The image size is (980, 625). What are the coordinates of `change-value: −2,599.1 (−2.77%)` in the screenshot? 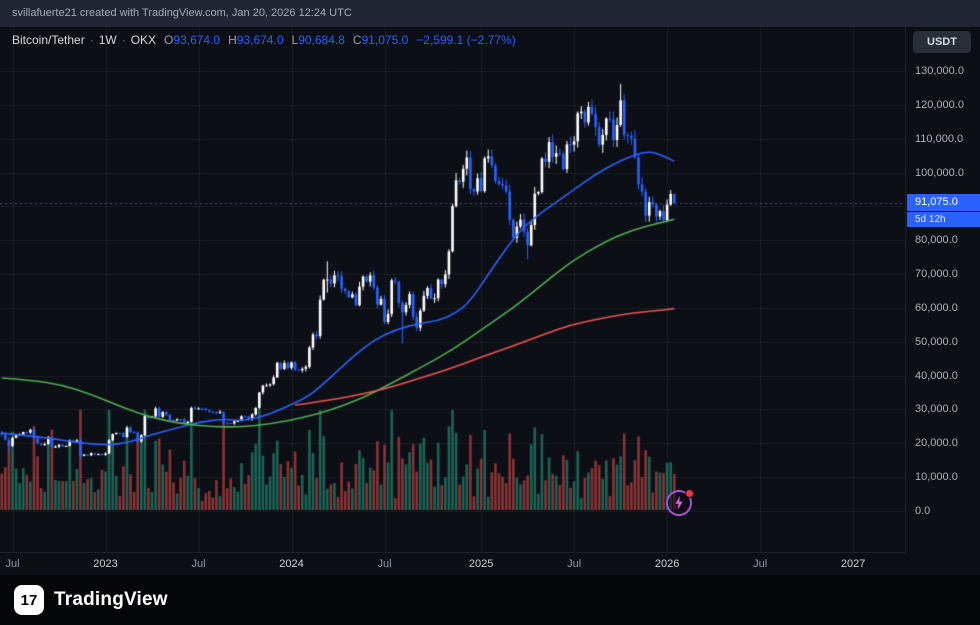 It's located at (466, 40).